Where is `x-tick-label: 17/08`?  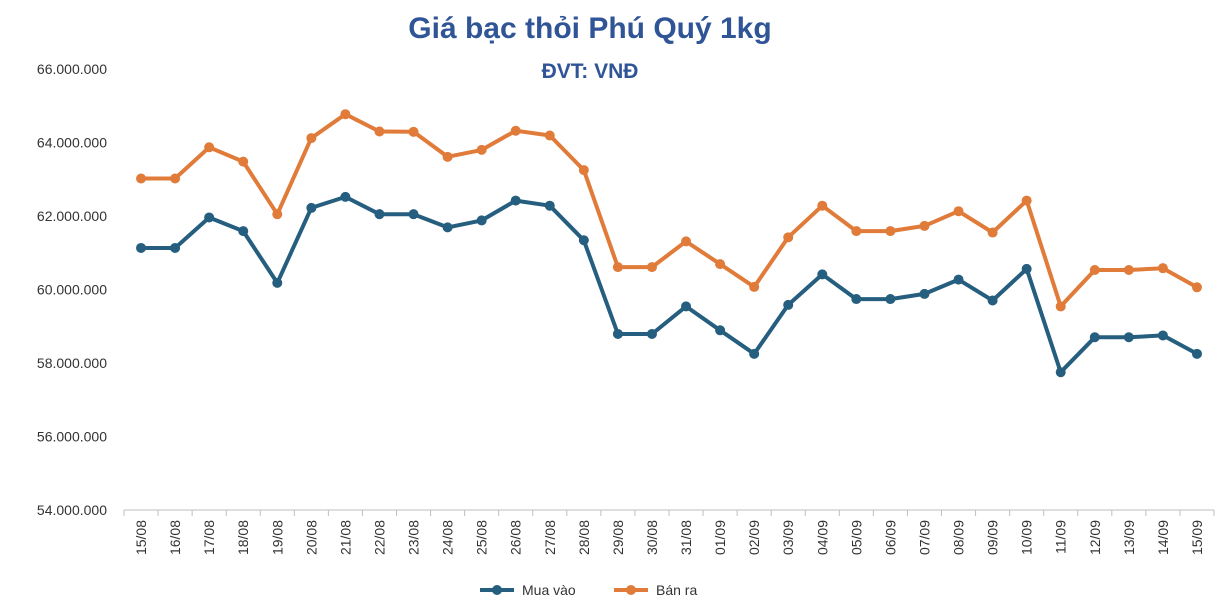 x-tick-label: 17/08 is located at coordinates (209, 537).